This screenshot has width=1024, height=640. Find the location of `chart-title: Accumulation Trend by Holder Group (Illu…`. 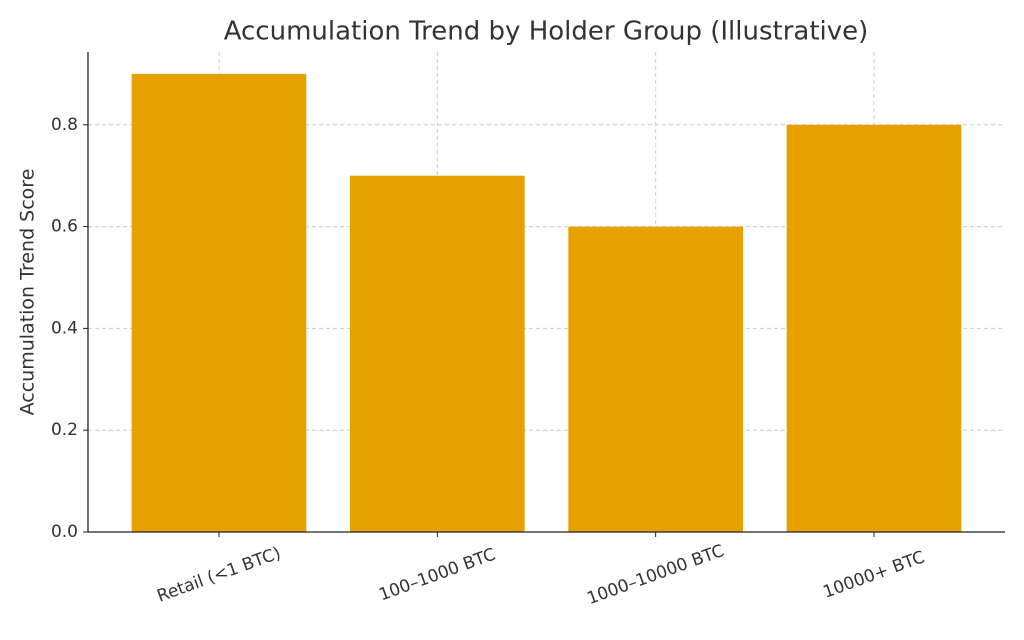

chart-title: Accumulation Trend by Holder Group (Illu… is located at coordinates (546, 32).